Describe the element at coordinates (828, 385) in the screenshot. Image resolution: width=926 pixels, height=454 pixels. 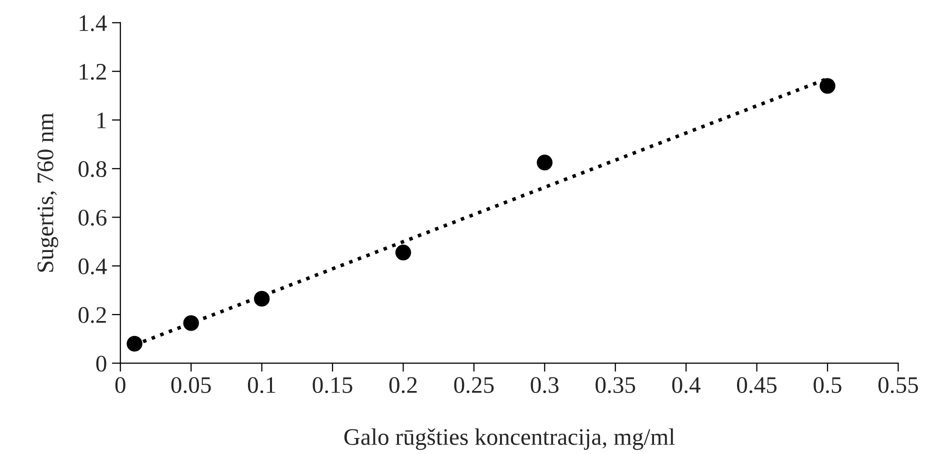
I see `x-tick-label: 0.5` at that location.